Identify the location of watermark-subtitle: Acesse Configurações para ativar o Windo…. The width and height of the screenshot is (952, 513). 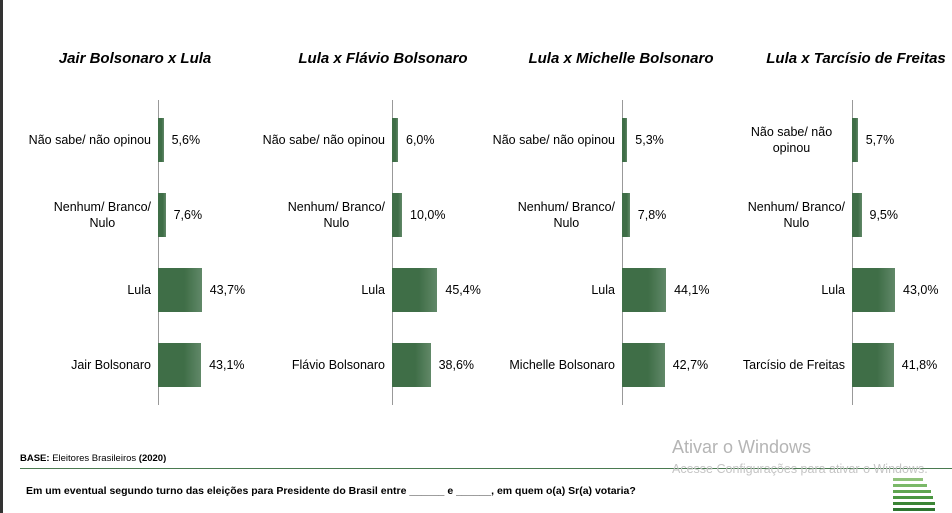
(800, 469).